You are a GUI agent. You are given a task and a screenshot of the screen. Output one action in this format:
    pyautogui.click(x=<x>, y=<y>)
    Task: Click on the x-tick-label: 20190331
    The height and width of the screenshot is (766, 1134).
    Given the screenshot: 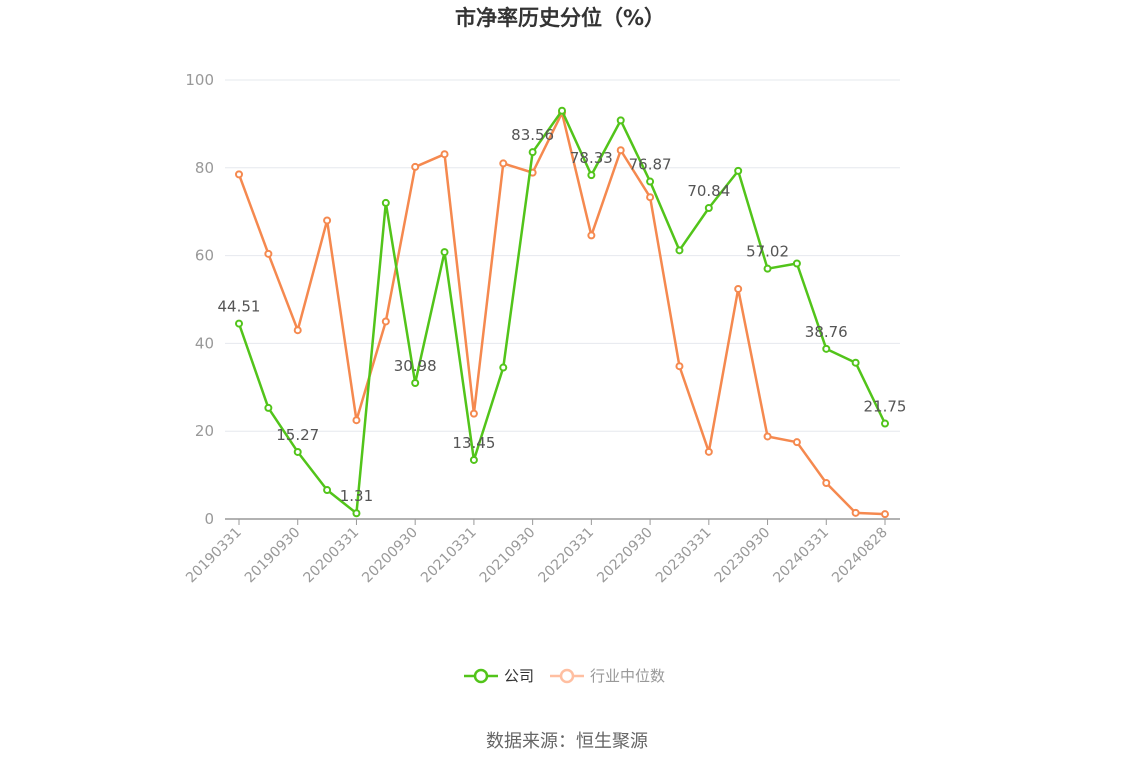 What is the action you would take?
    pyautogui.click(x=214, y=556)
    